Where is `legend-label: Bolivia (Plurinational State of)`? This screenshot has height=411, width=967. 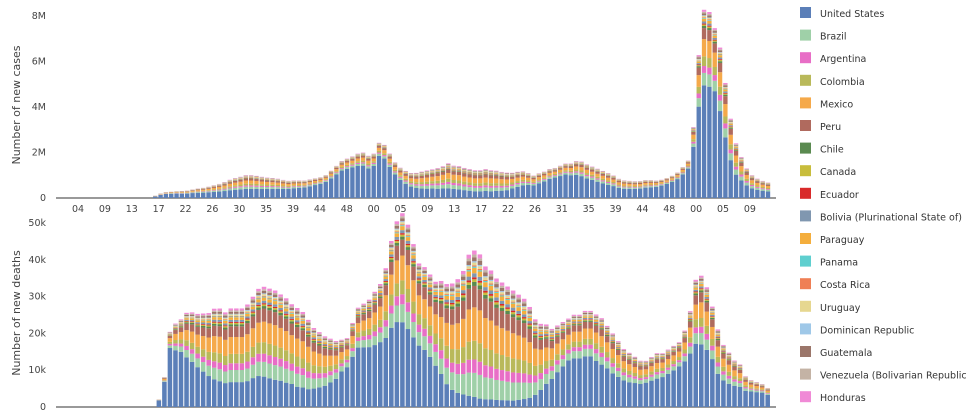
legend-label: Bolivia (Plurinational State of) is located at coordinates (891, 217).